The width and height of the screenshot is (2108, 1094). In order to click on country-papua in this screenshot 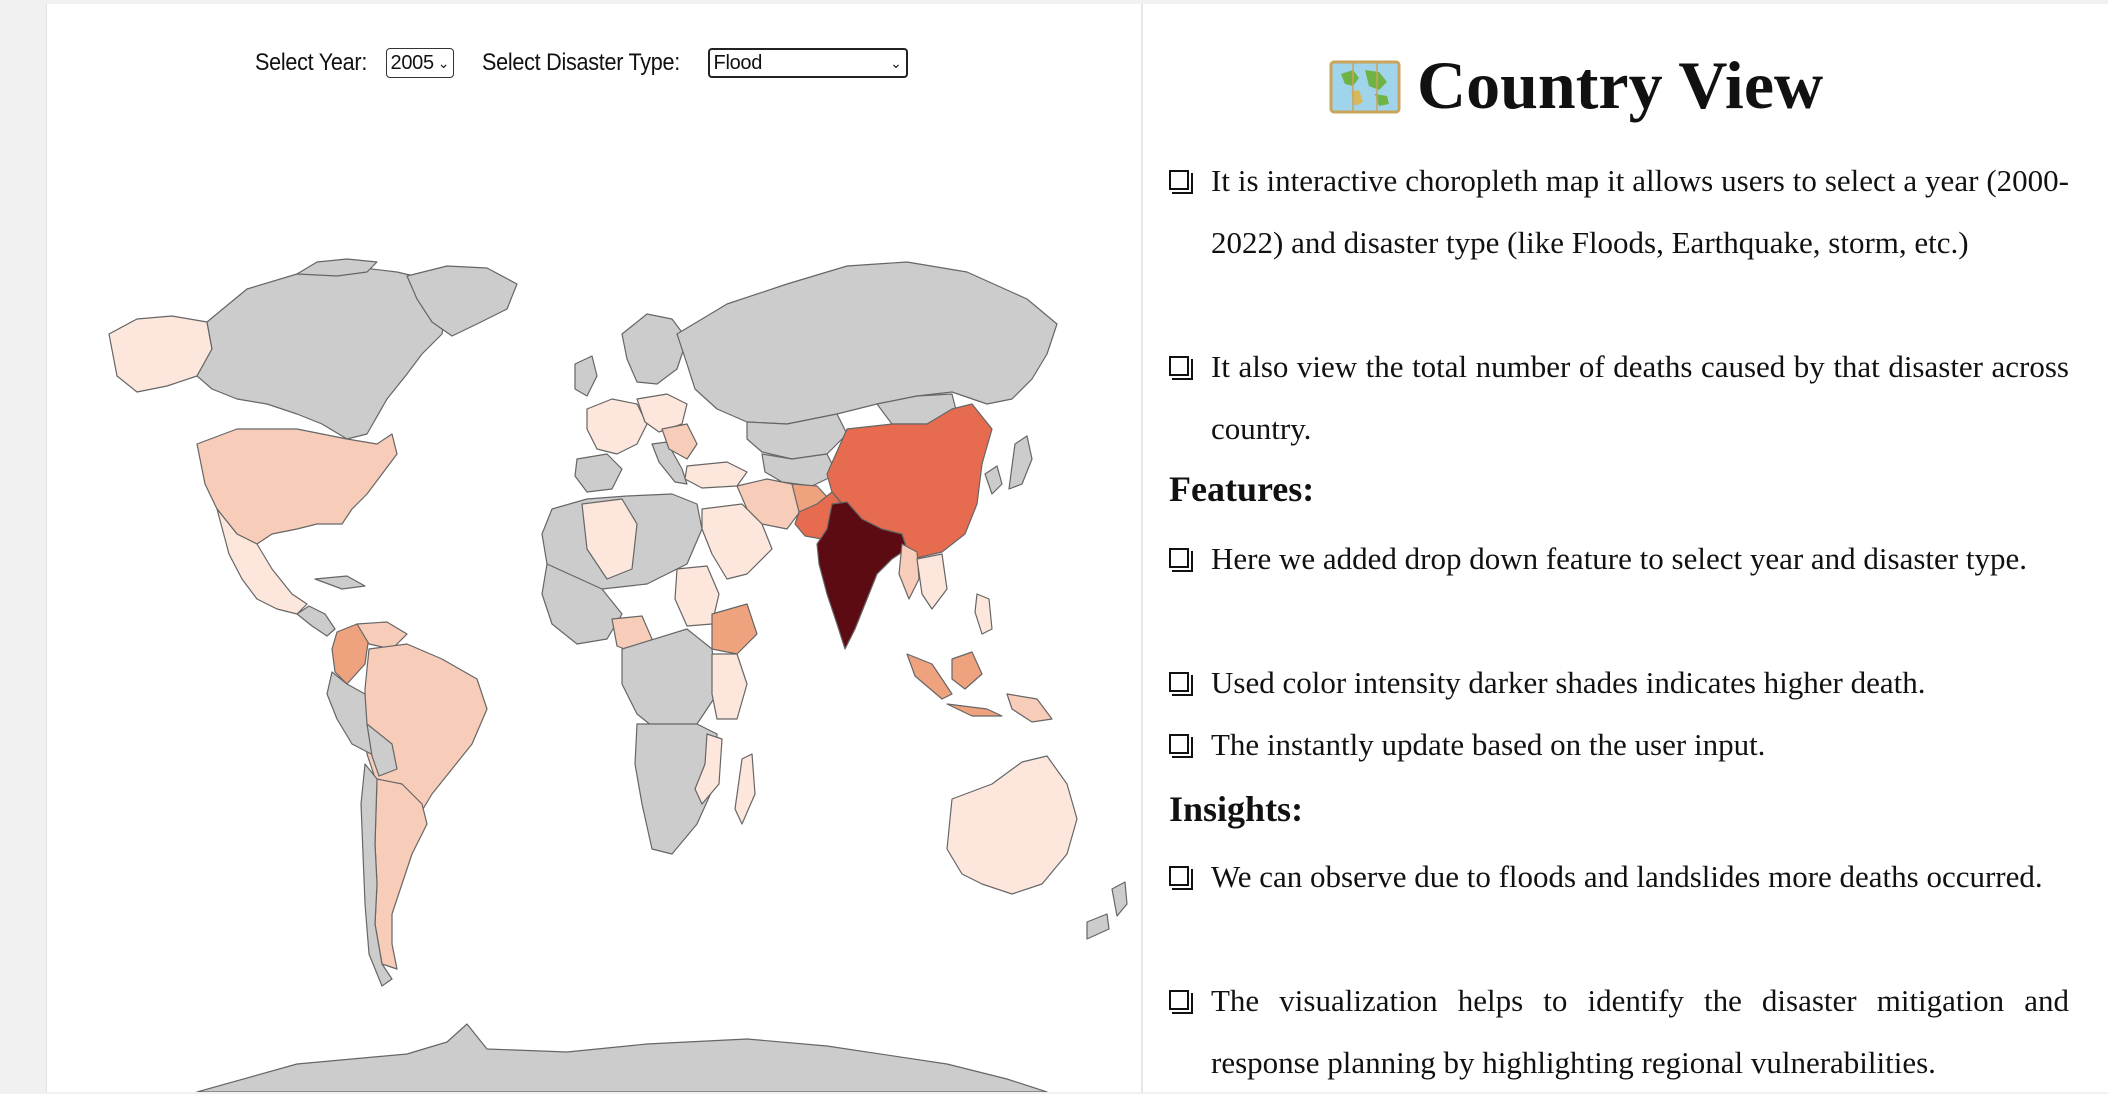, I will do `click(1029, 708)`.